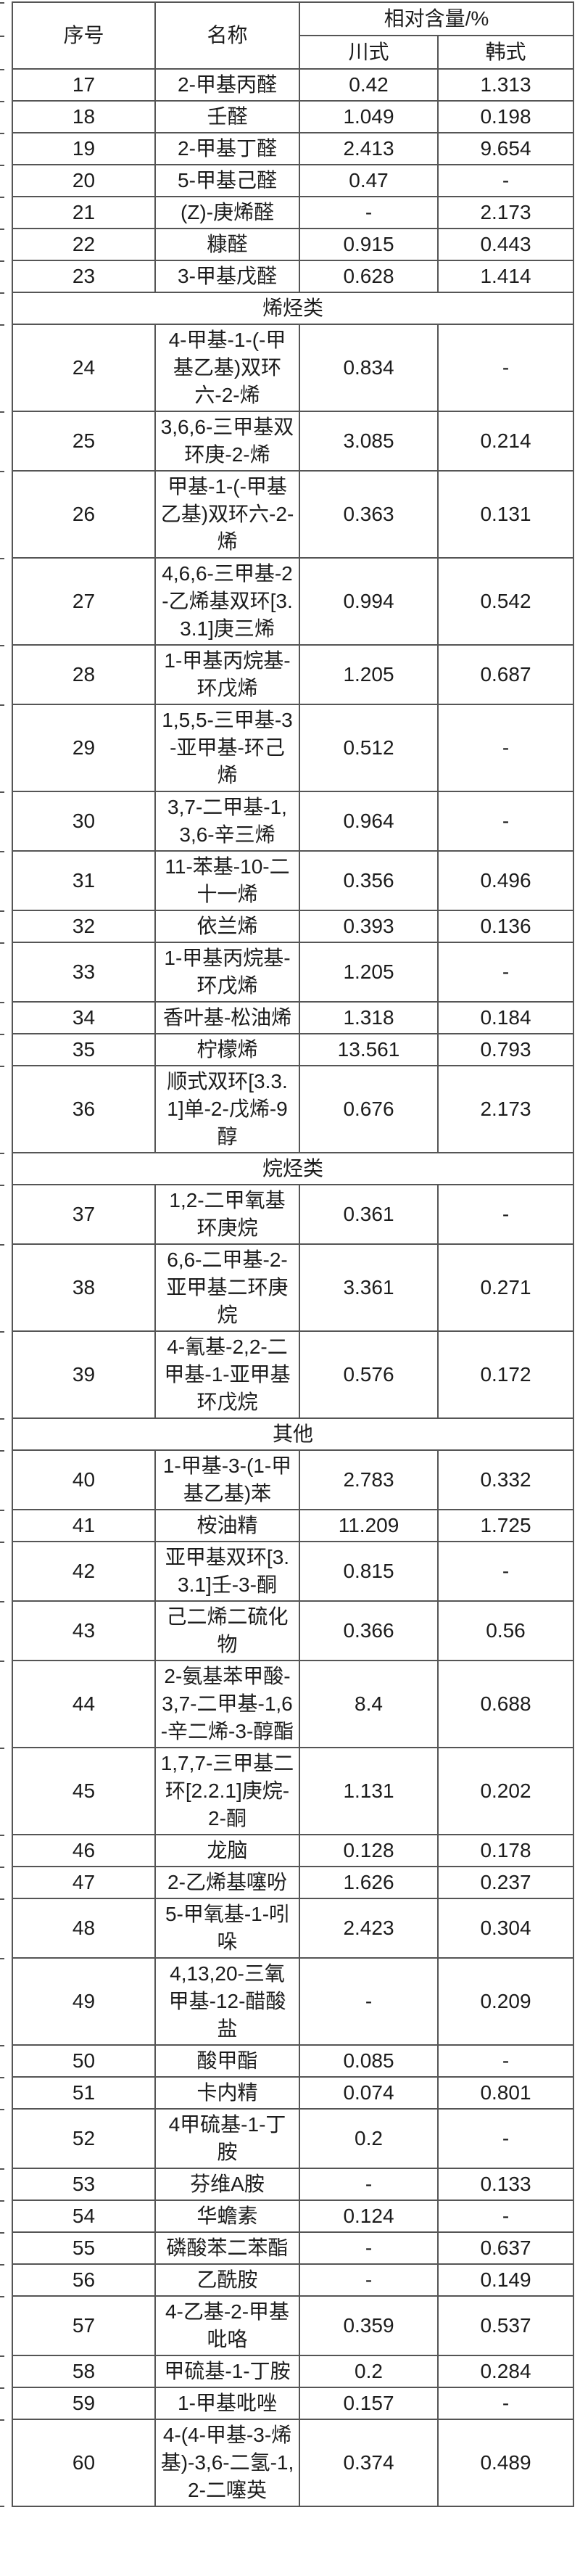 Image resolution: width=580 pixels, height=2576 pixels. I want to click on table-row: 25 3,6,6-三甲基双环庚-2-烯 3.085 0.214, so click(293, 441).